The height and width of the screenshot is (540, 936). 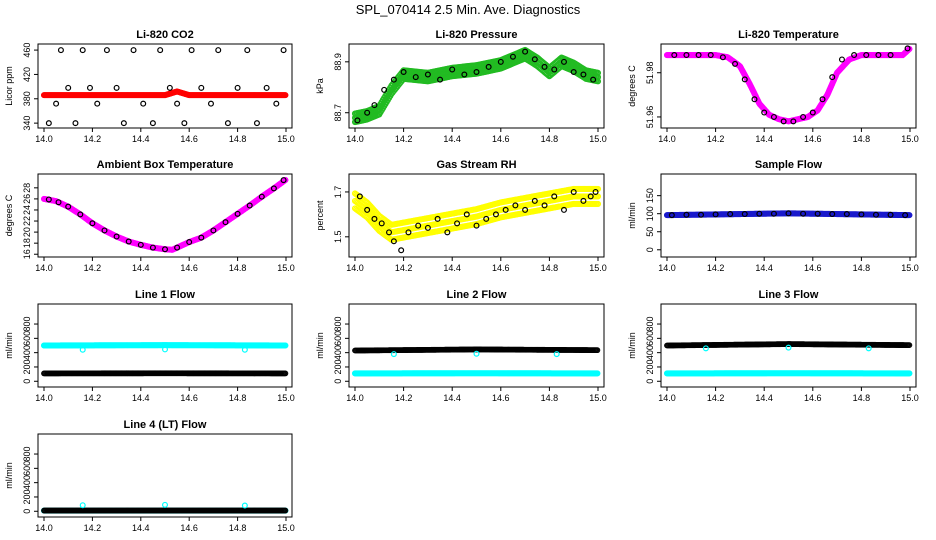 What do you see at coordinates (476, 165) in the screenshot?
I see `panel-title: Gas Stream RH` at bounding box center [476, 165].